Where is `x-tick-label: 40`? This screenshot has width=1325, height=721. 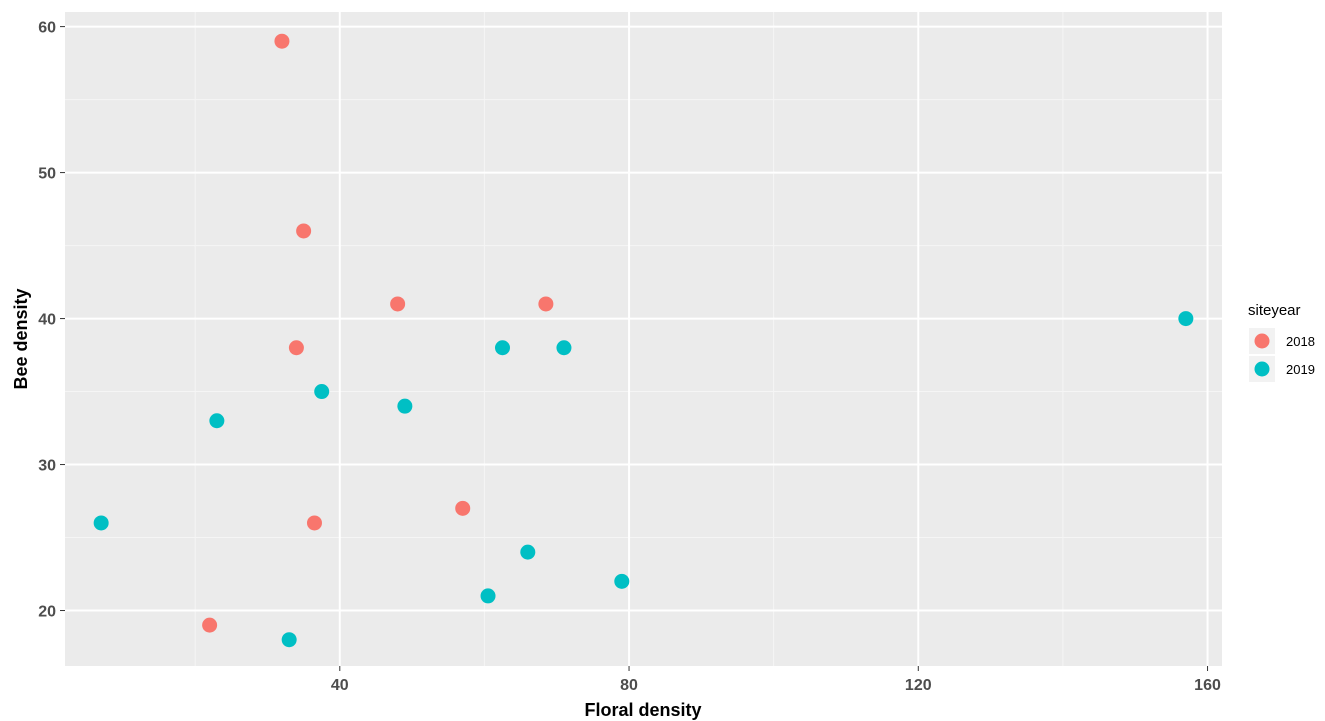 x-tick-label: 40 is located at coordinates (340, 685).